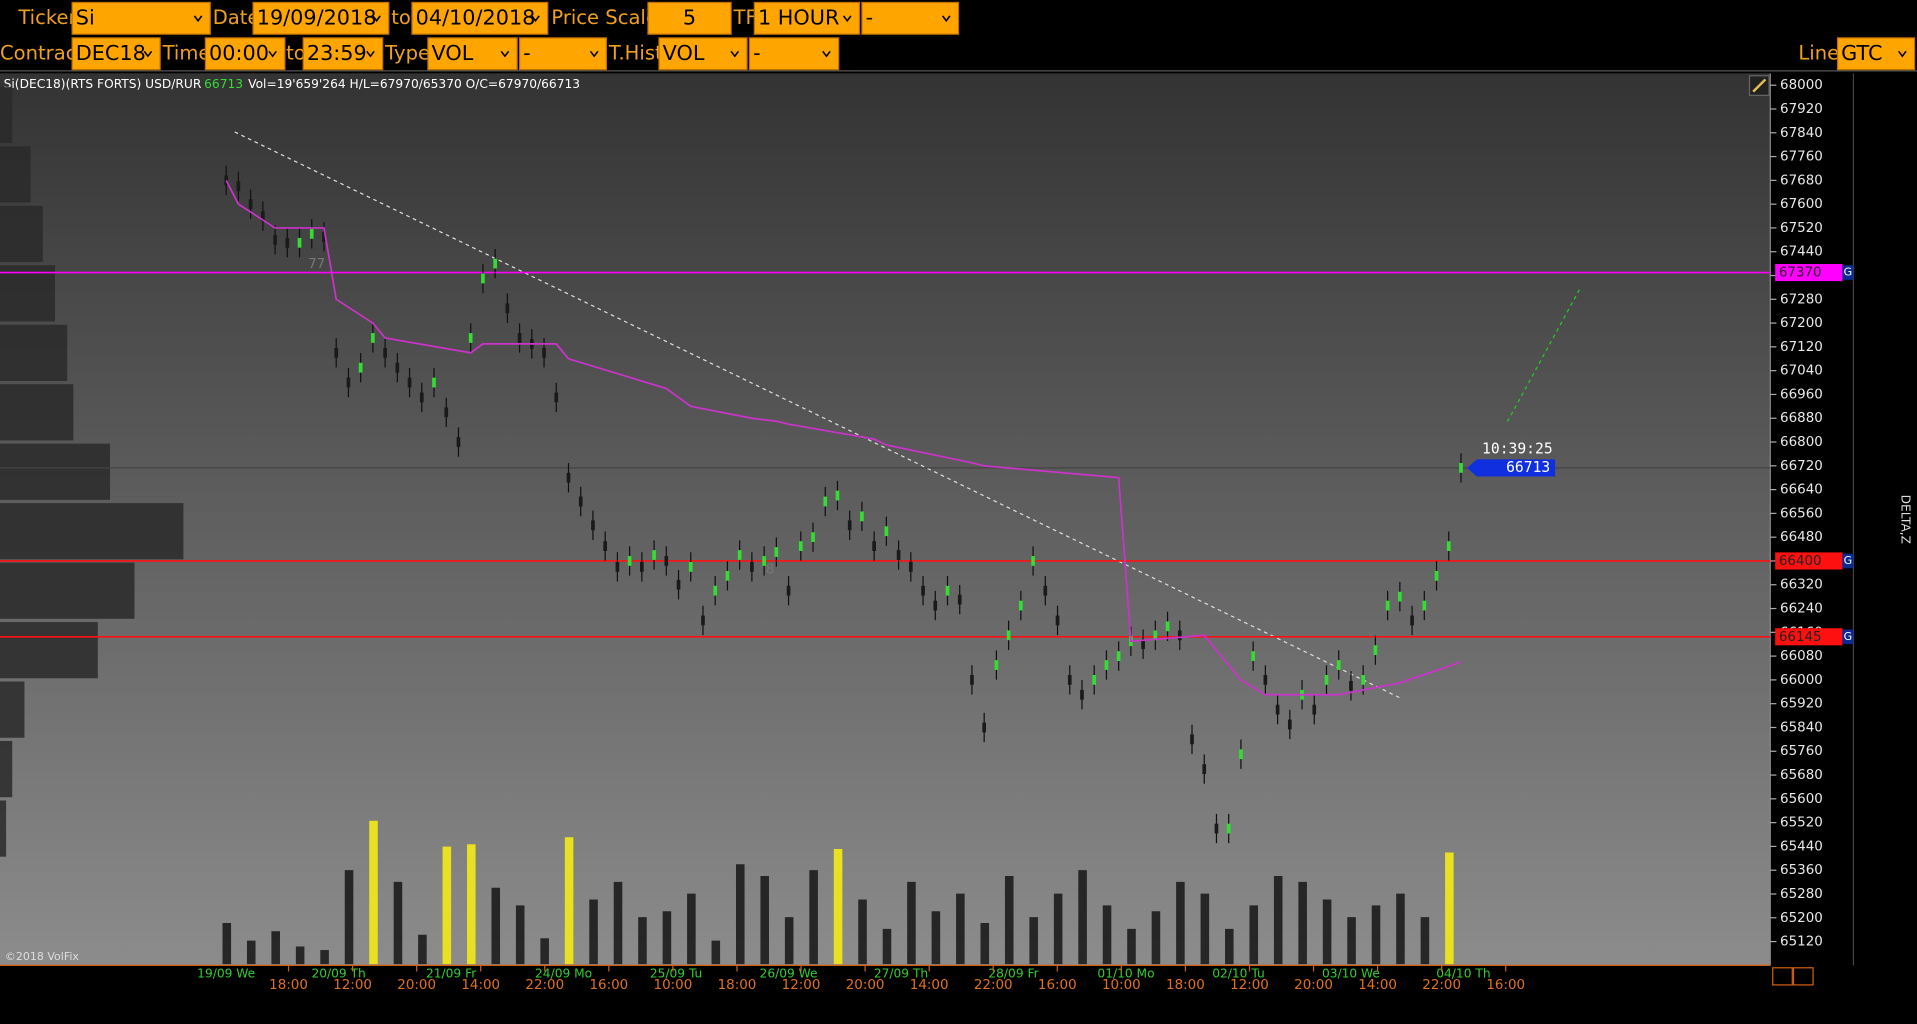  What do you see at coordinates (1800, 637) in the screenshot?
I see `level-label: 66145` at bounding box center [1800, 637].